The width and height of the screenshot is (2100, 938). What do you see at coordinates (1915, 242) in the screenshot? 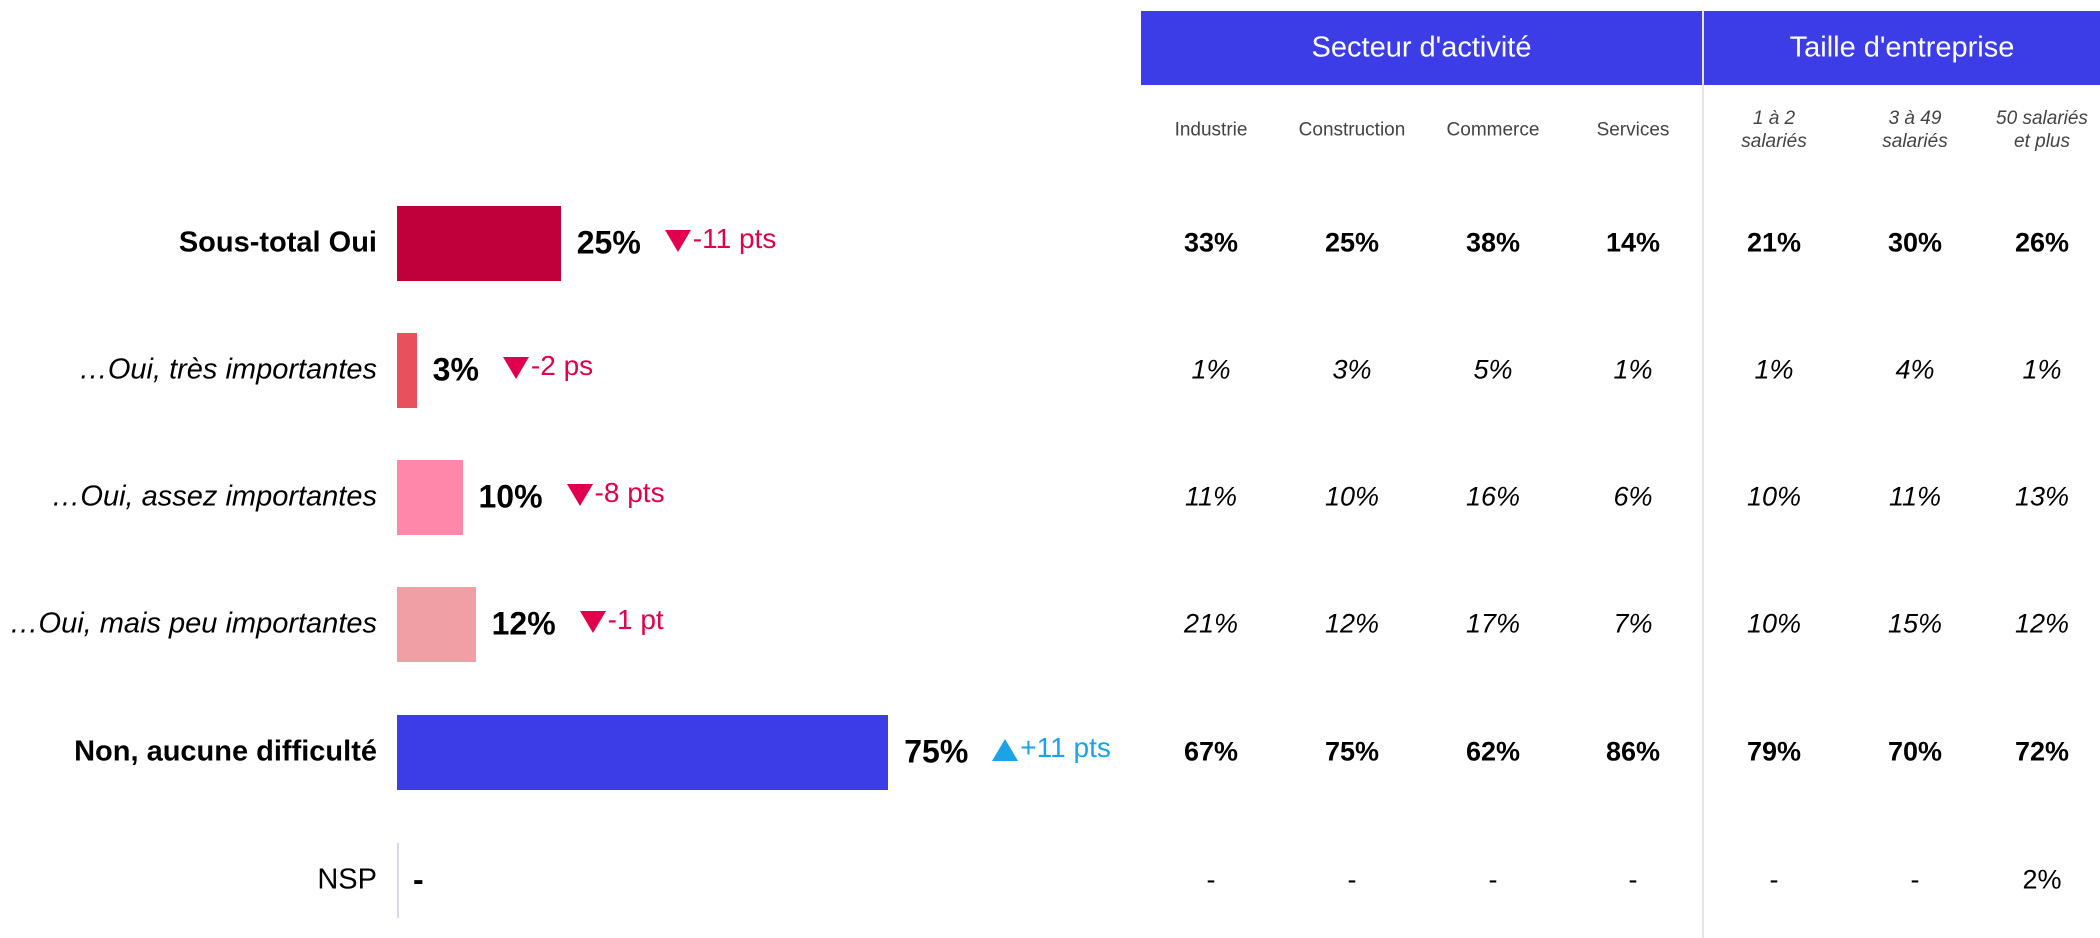
I see `table-cell: 30%` at bounding box center [1915, 242].